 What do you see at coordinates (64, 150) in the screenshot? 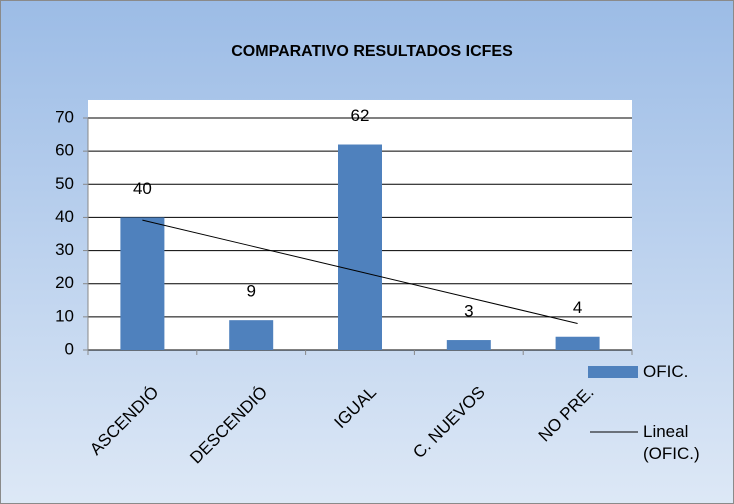
I see `y-tick-label: 60` at bounding box center [64, 150].